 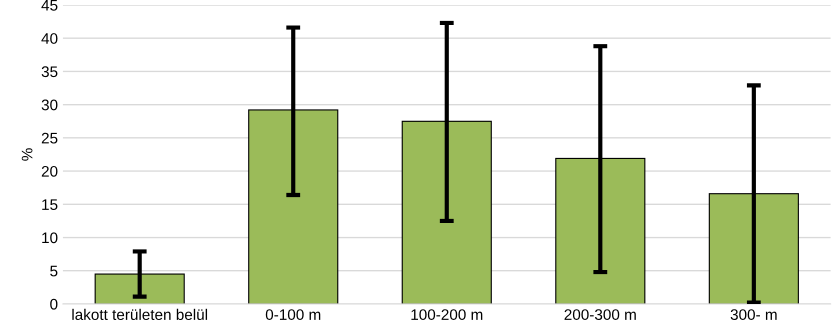 What do you see at coordinates (753, 314) in the screenshot?
I see `x-tick-label: 300- m` at bounding box center [753, 314].